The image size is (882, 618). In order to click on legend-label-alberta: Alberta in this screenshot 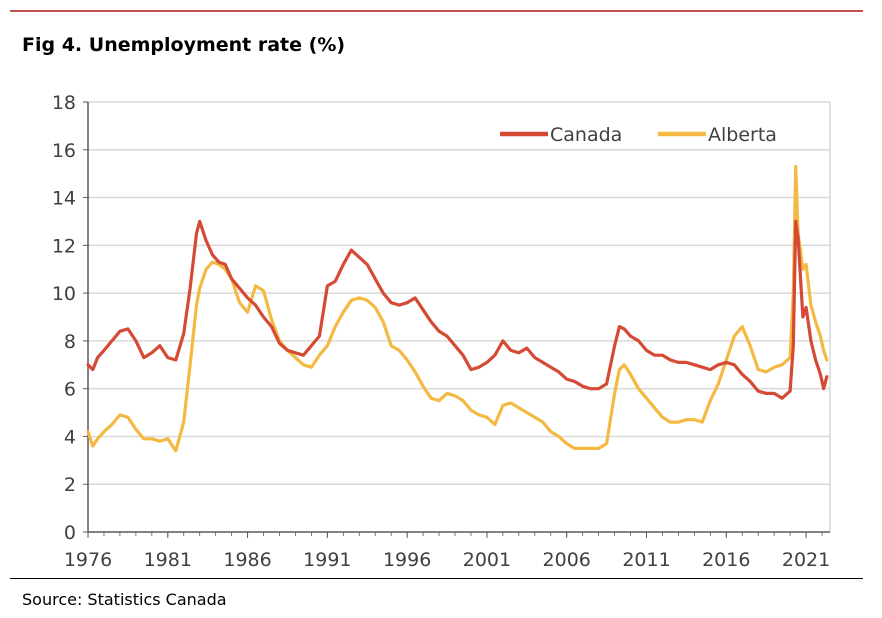, I will do `click(742, 135)`.